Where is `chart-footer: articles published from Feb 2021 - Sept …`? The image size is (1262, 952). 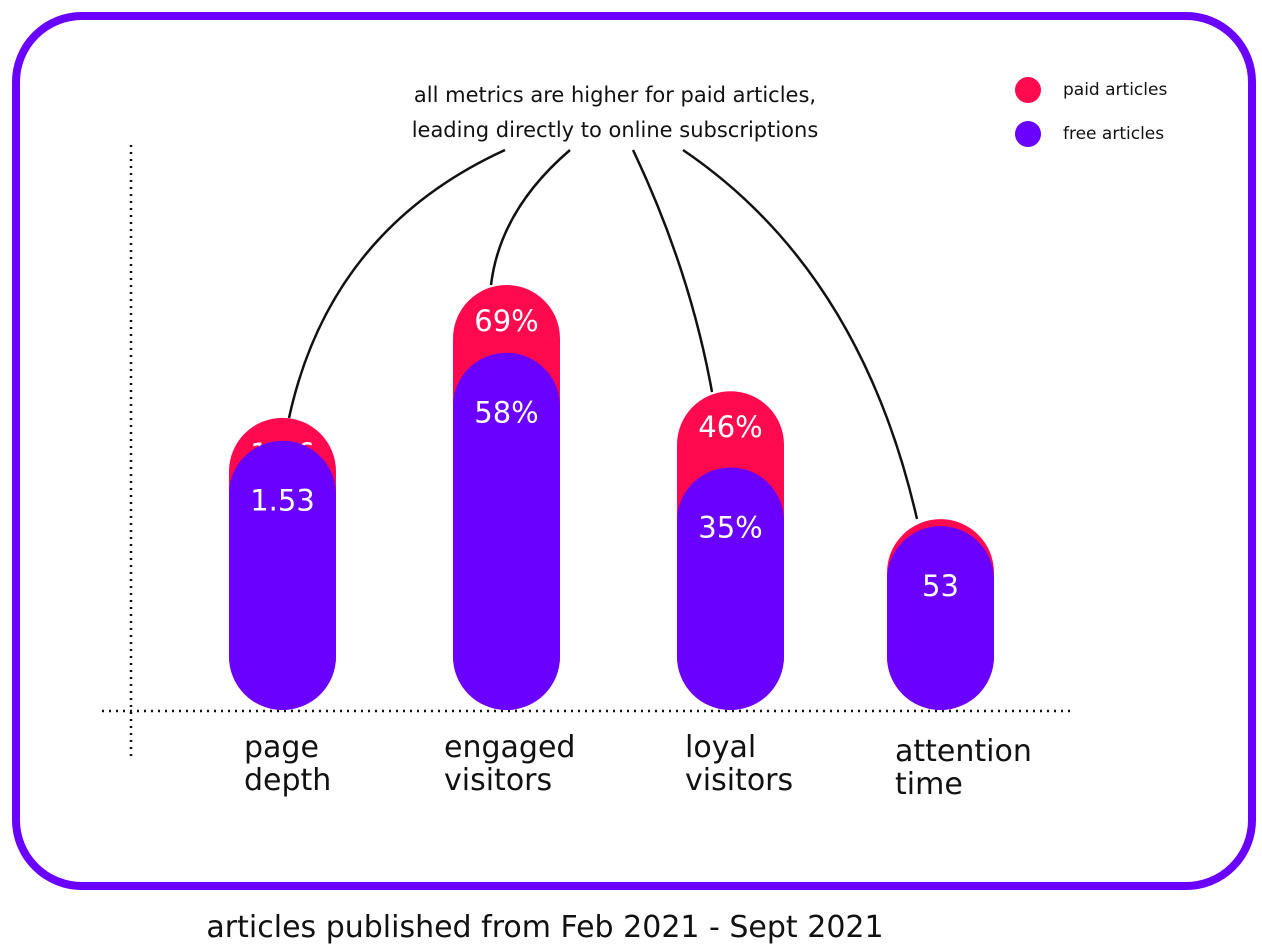
chart-footer: articles published from Feb 2021 - Sept … is located at coordinates (545, 927).